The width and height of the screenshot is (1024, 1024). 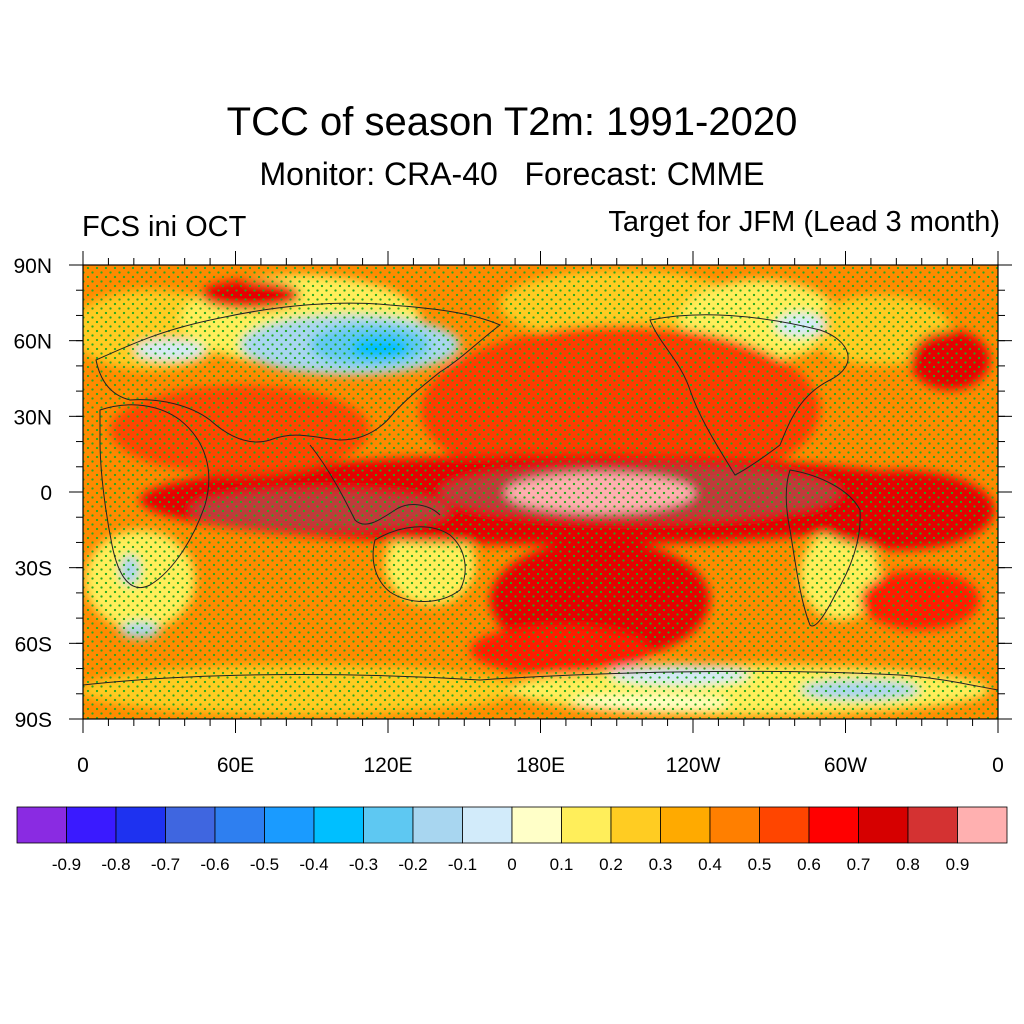 I want to click on coast-africa, so click(x=154, y=496).